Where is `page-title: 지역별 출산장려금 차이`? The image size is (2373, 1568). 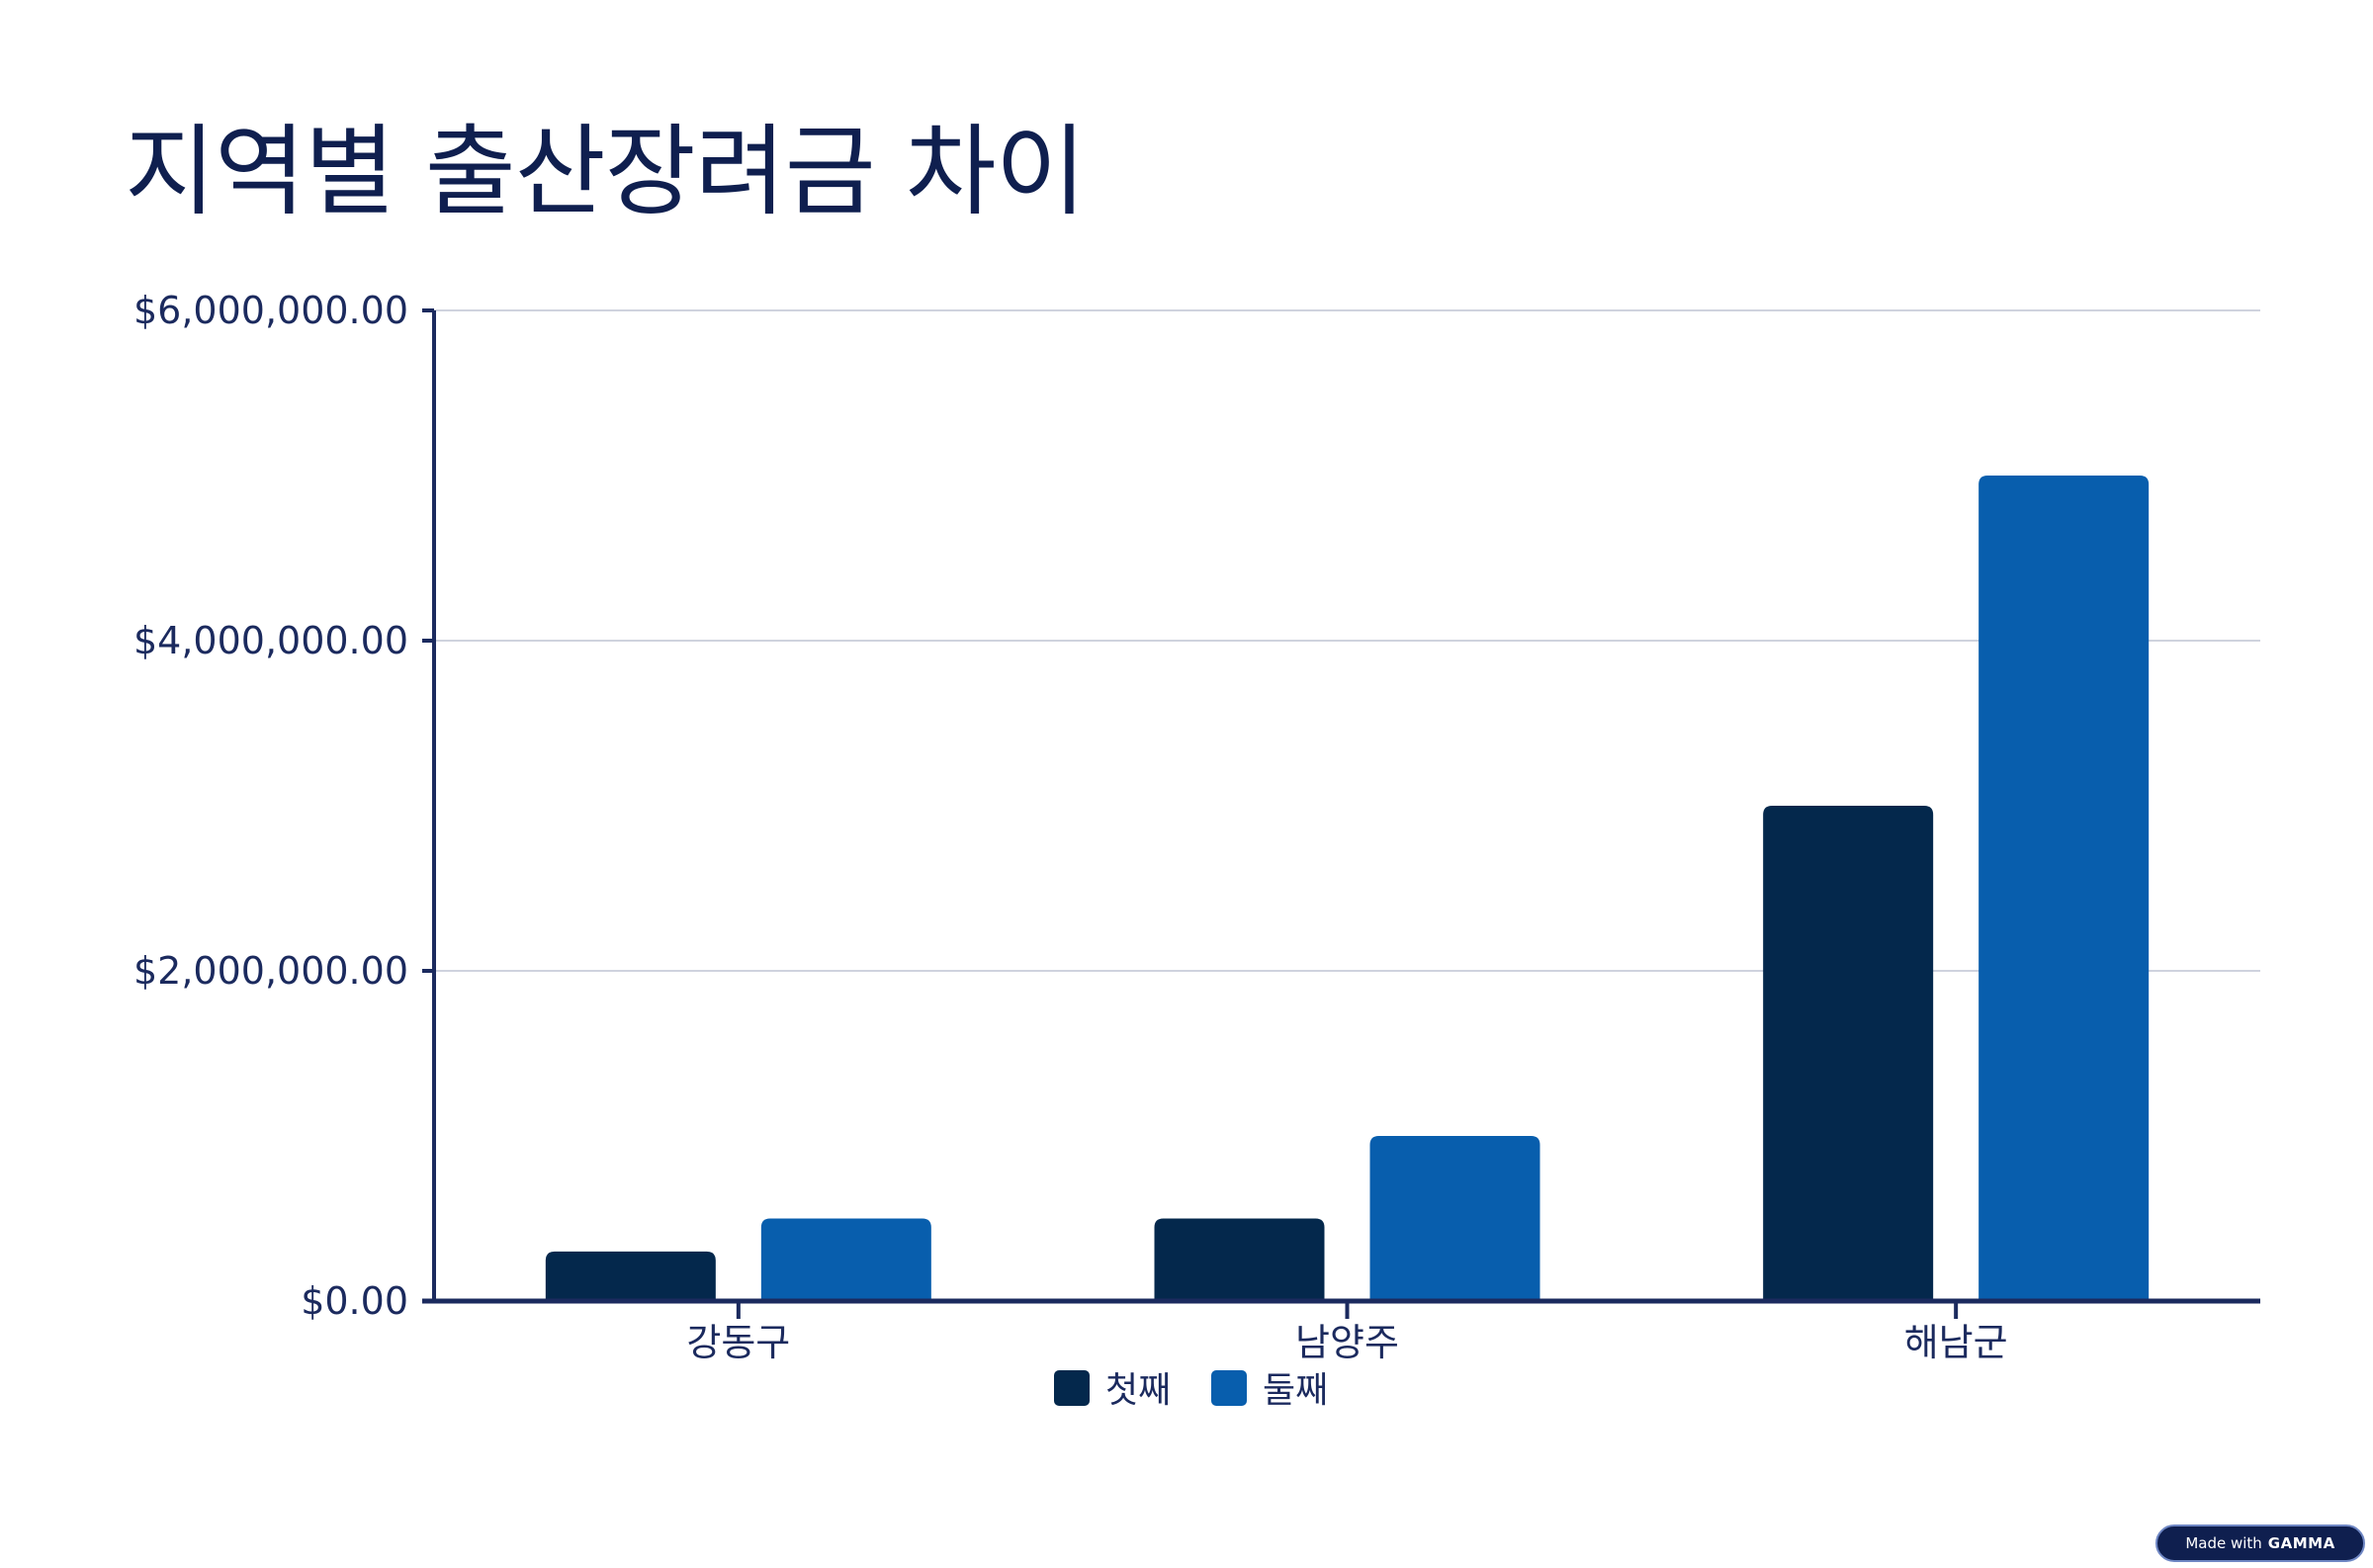
page-title: 지역별 출산장려금 차이 is located at coordinates (606, 171).